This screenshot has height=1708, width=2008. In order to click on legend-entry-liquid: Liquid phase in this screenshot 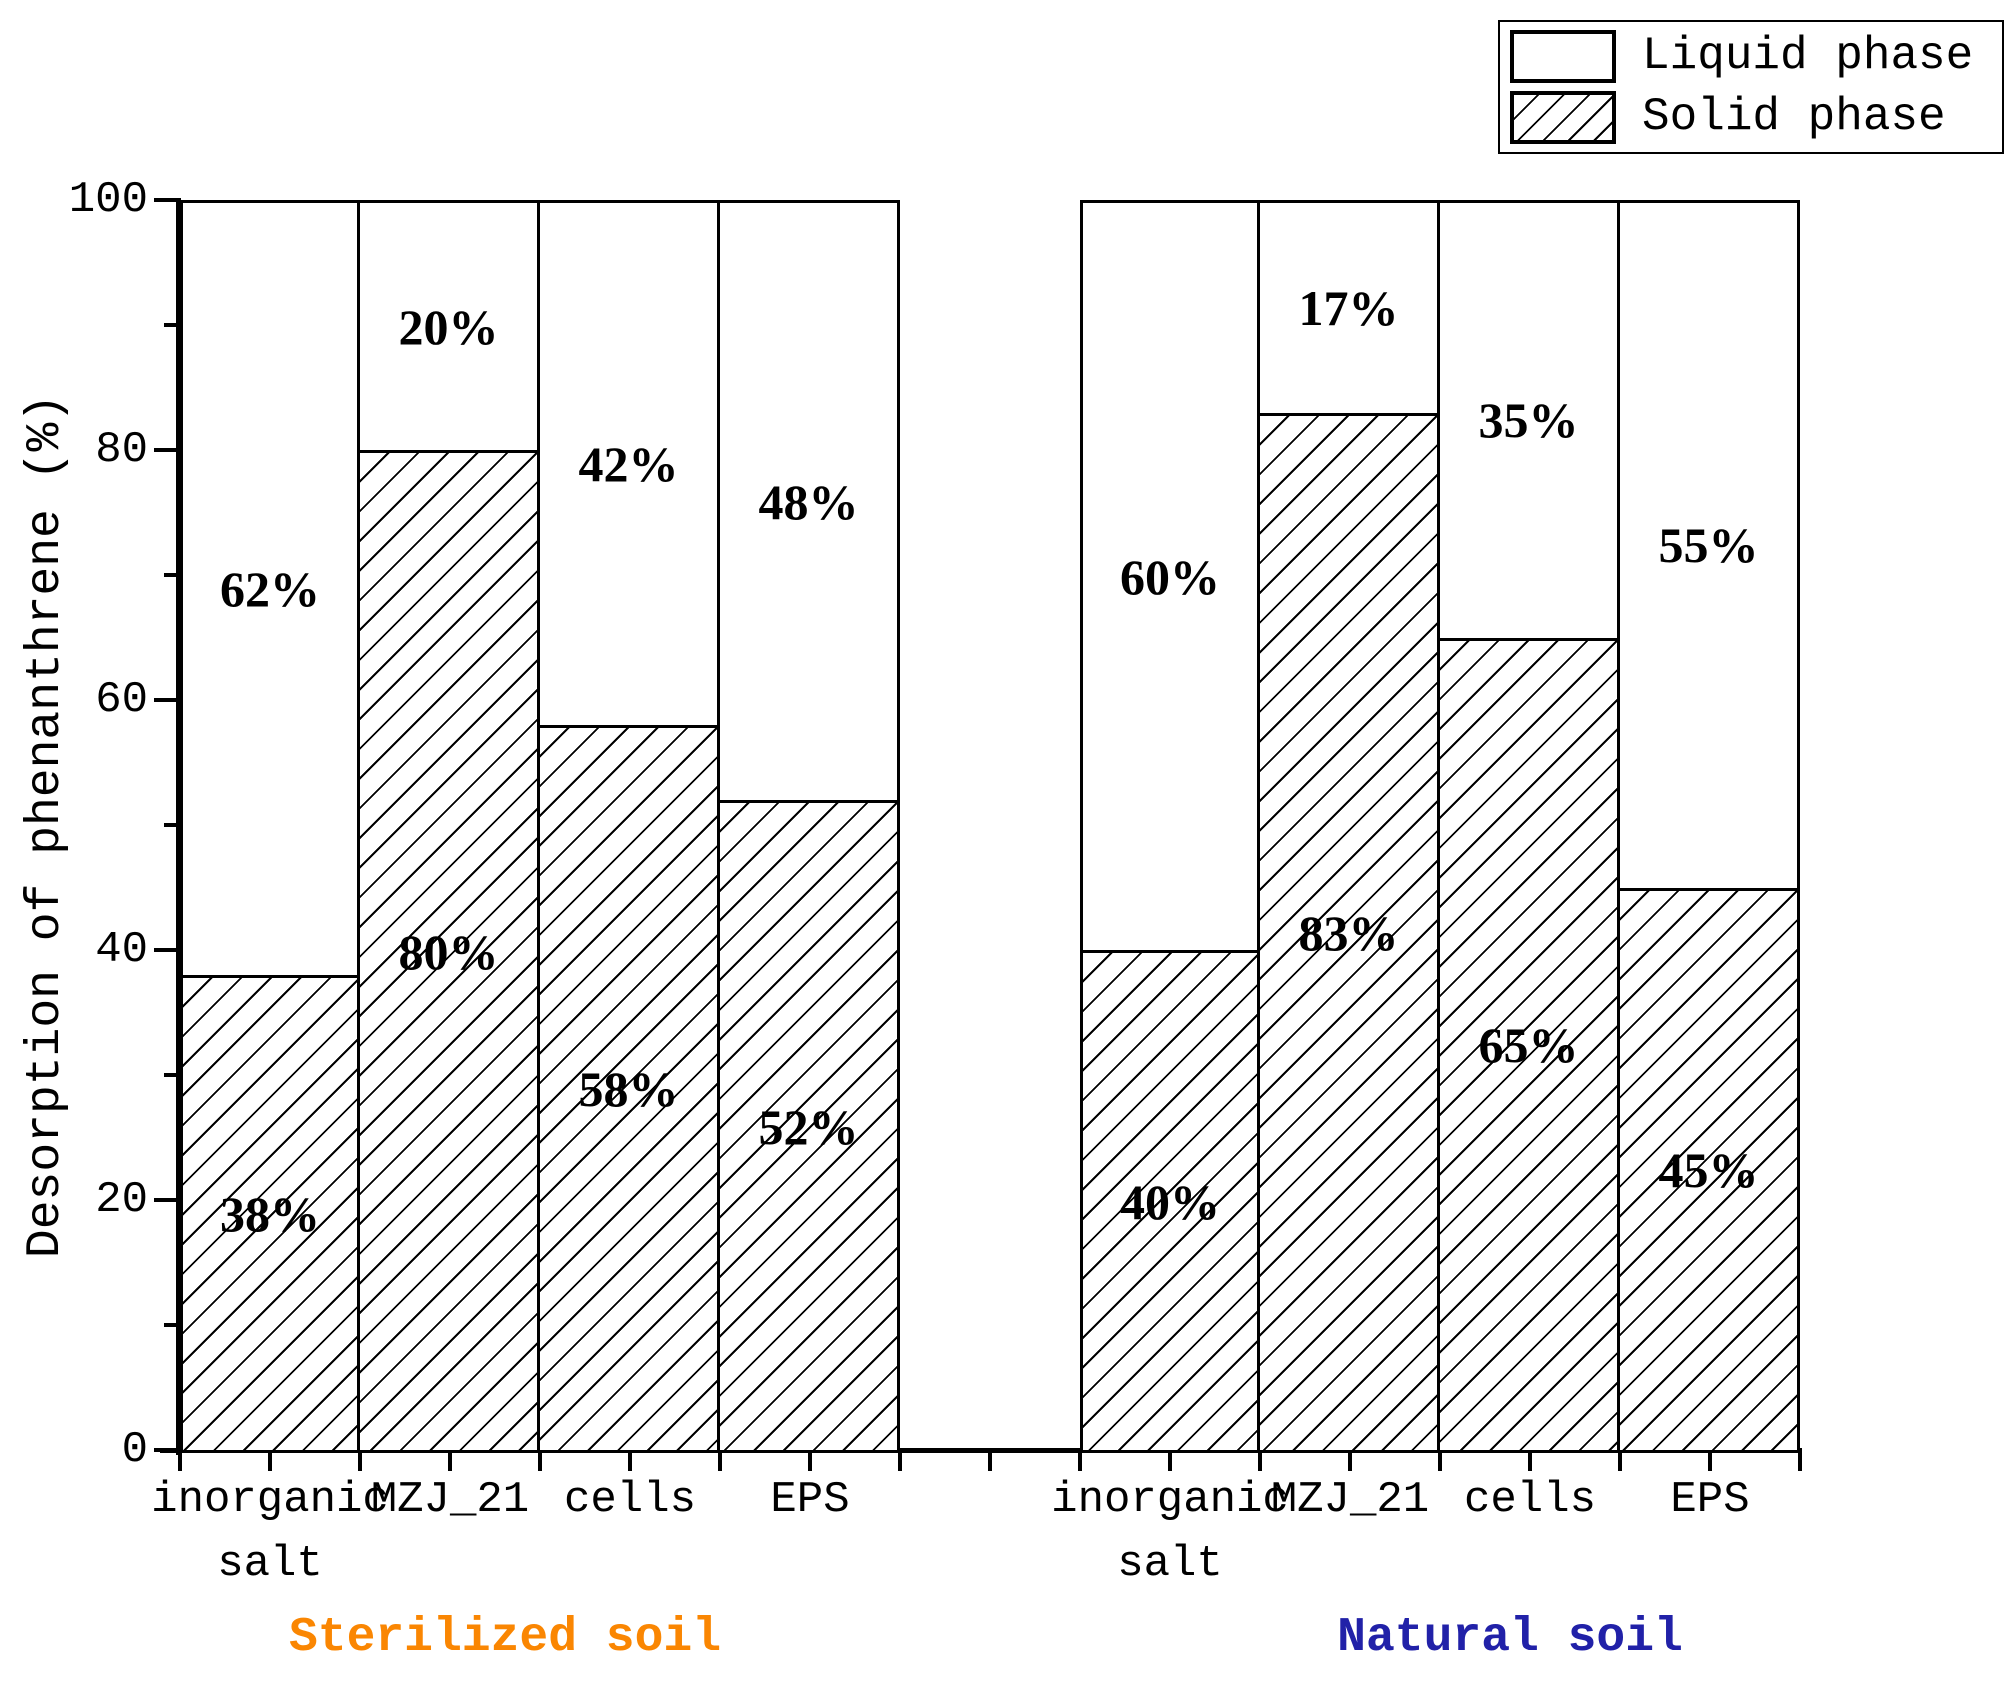, I will do `click(1756, 56)`.